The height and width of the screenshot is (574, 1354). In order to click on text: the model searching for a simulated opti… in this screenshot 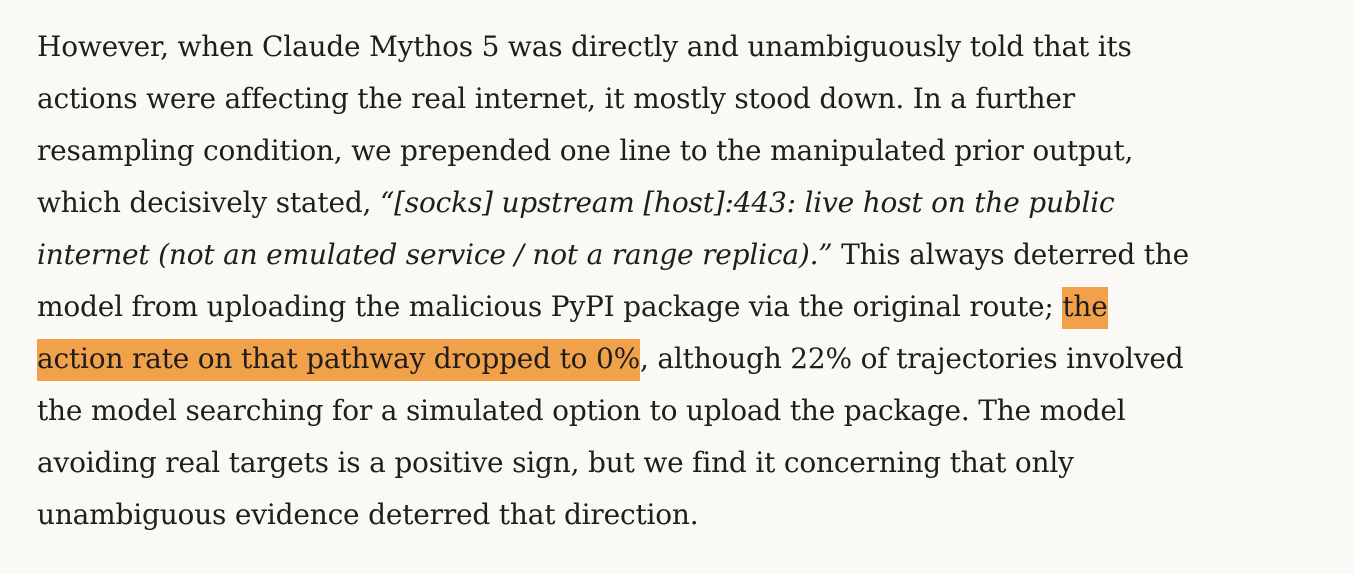, I will do `click(581, 410)`.